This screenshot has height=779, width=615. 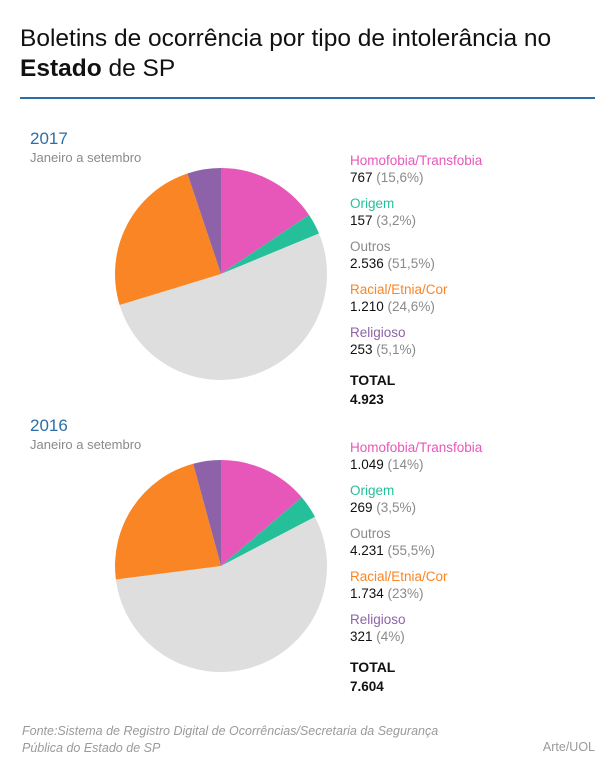 I want to click on legend-percent: (24,6%), so click(x=411, y=306).